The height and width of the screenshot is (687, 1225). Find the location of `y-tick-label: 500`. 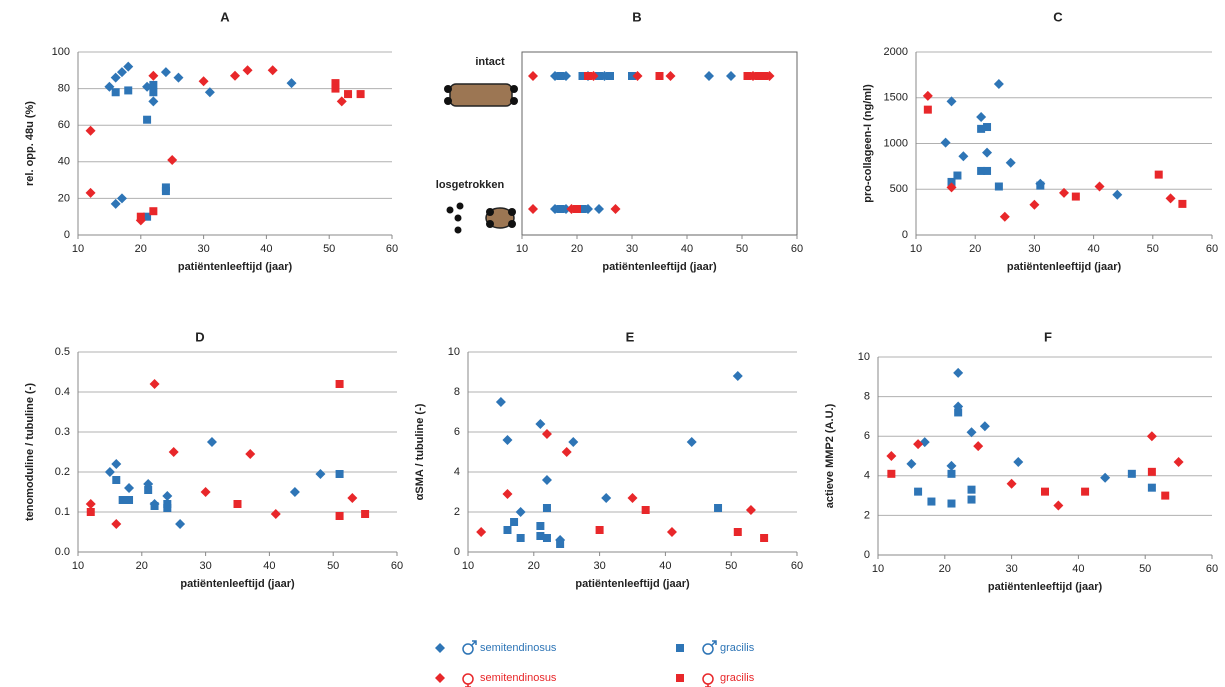

y-tick-label: 500 is located at coordinates (899, 189).